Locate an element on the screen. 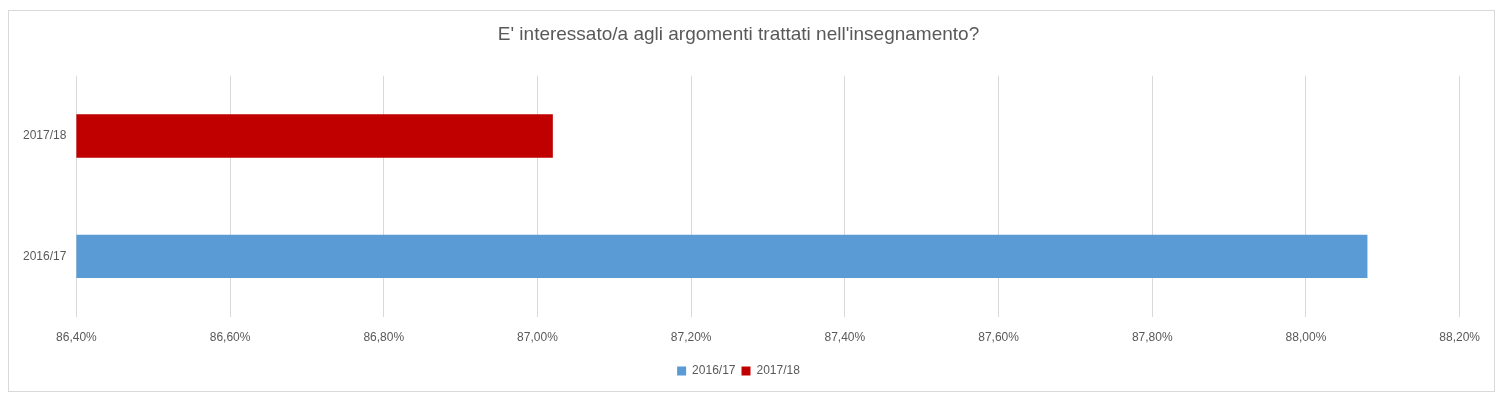 The image size is (1503, 414). x-tick-label: 87,00% is located at coordinates (538, 337).